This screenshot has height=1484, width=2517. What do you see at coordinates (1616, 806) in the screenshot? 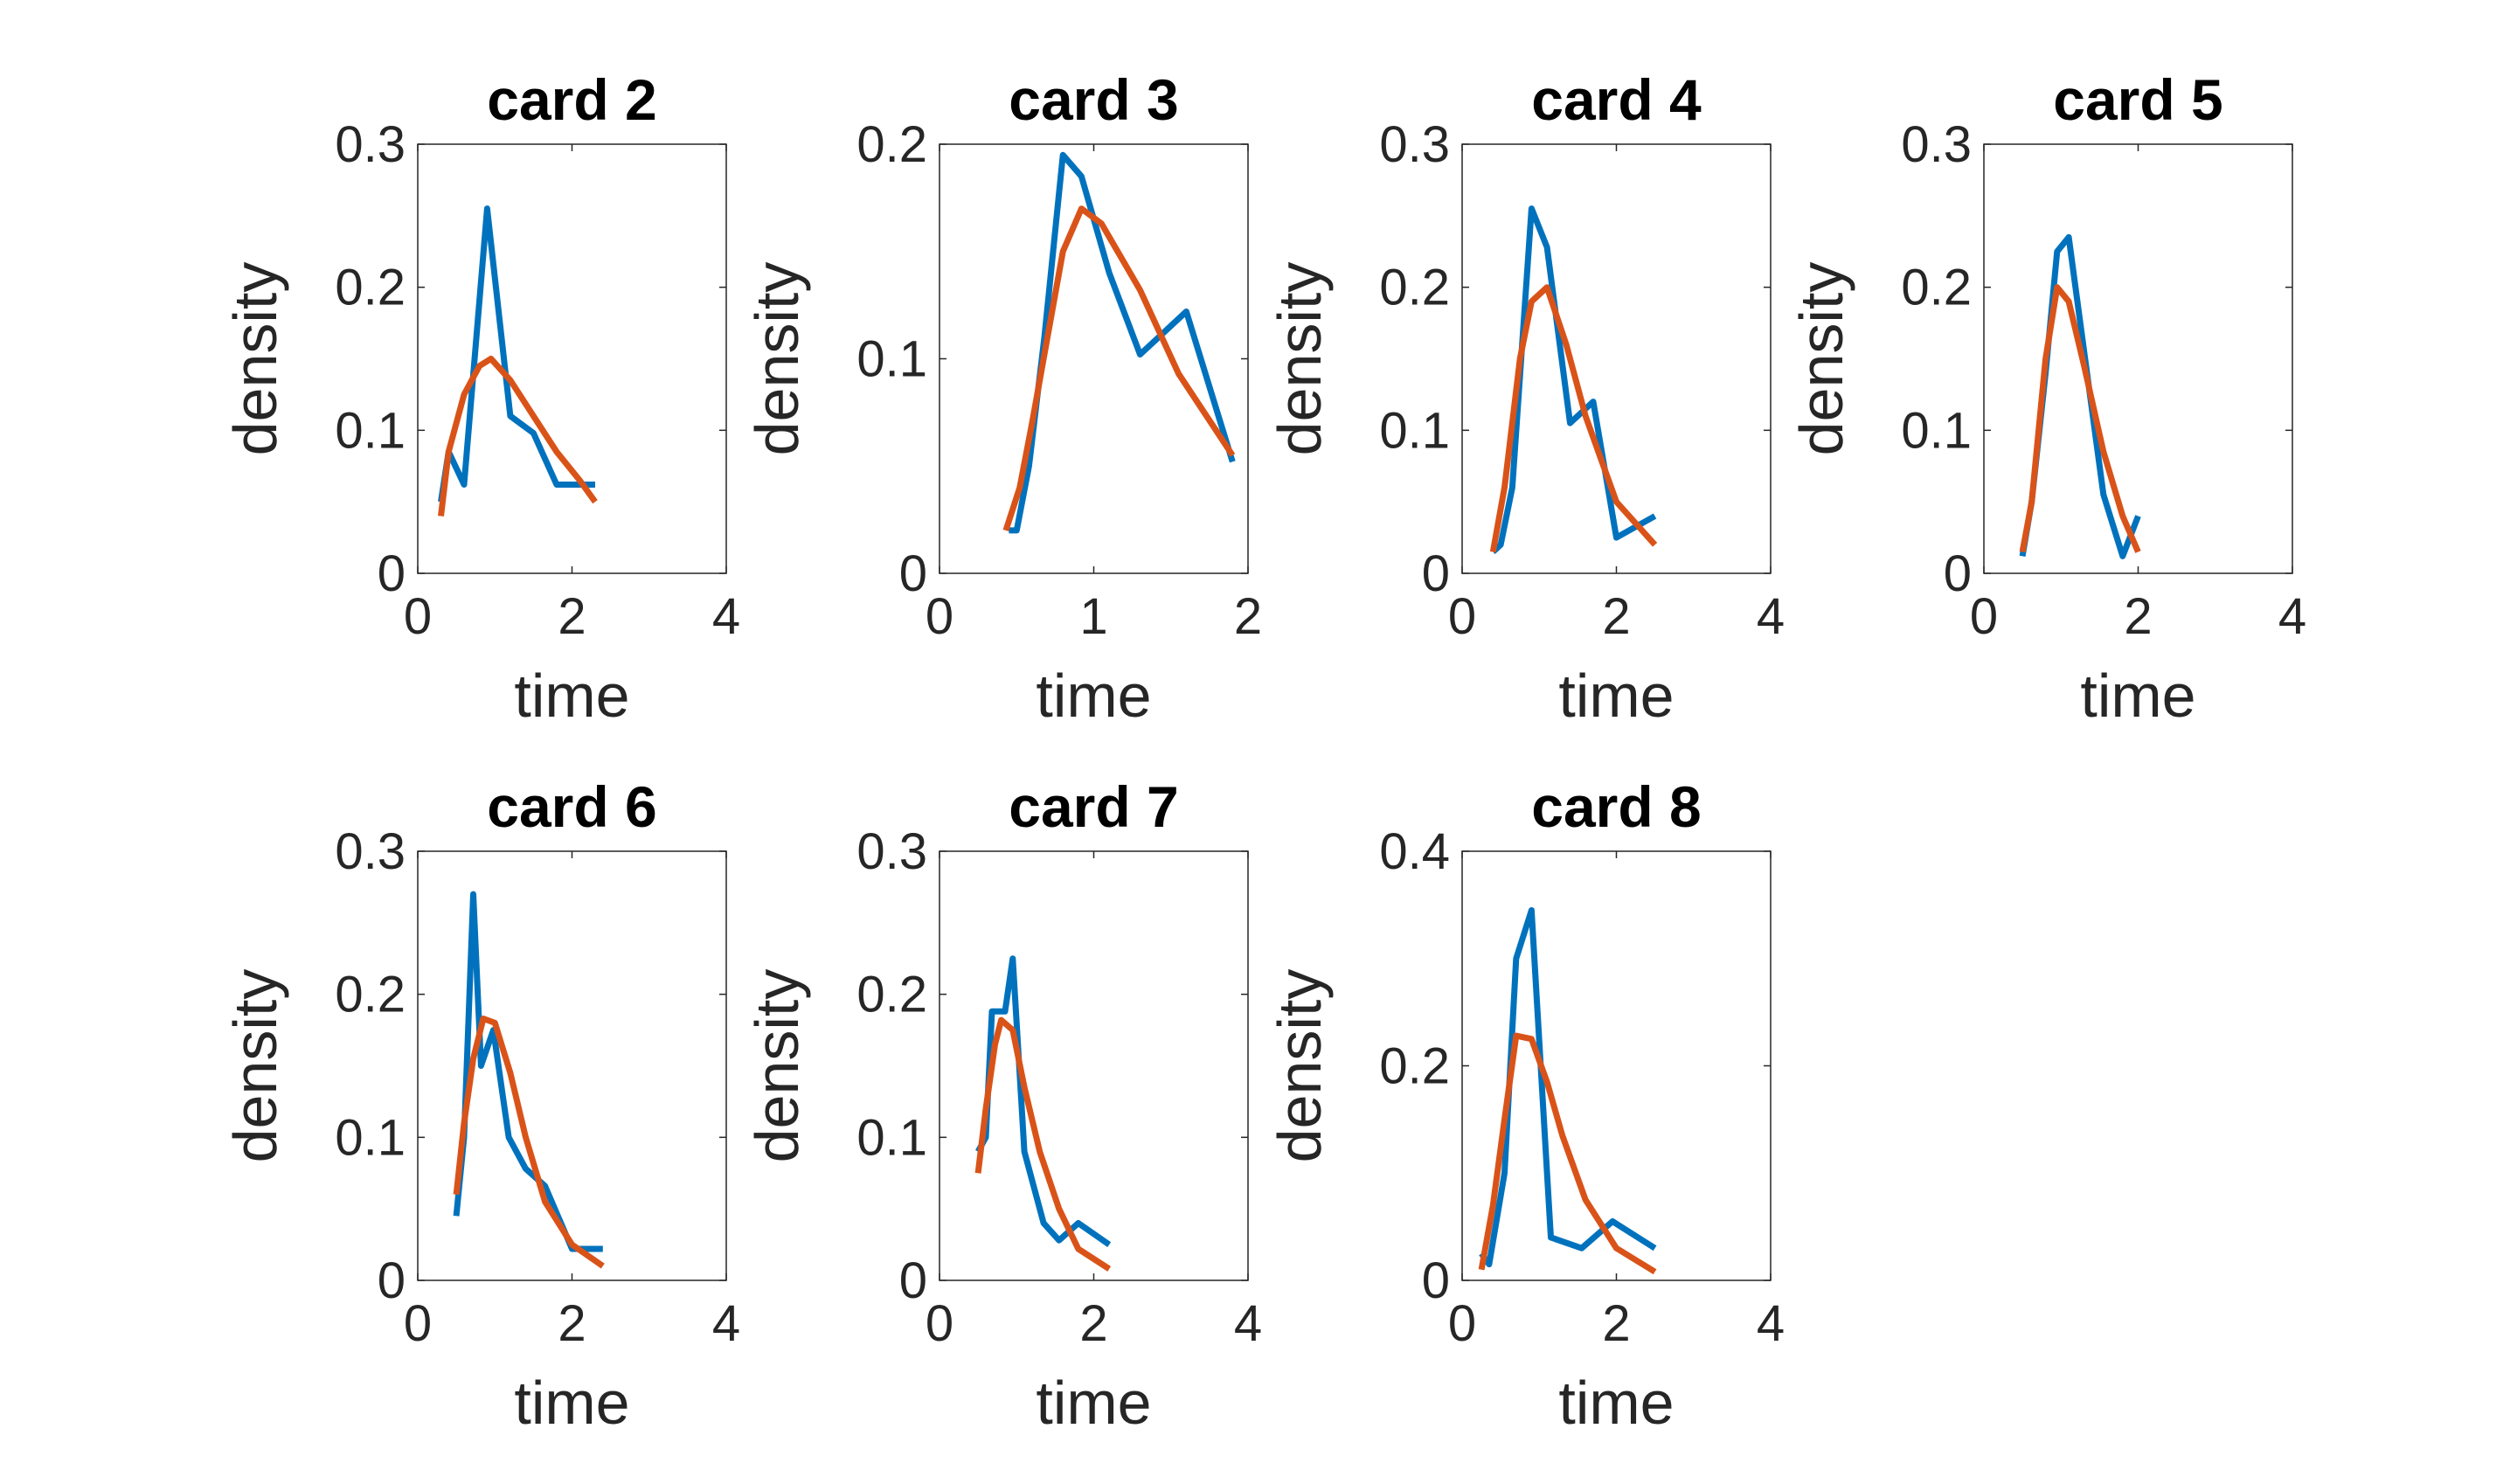
I see `chart-title: card 8` at bounding box center [1616, 806].